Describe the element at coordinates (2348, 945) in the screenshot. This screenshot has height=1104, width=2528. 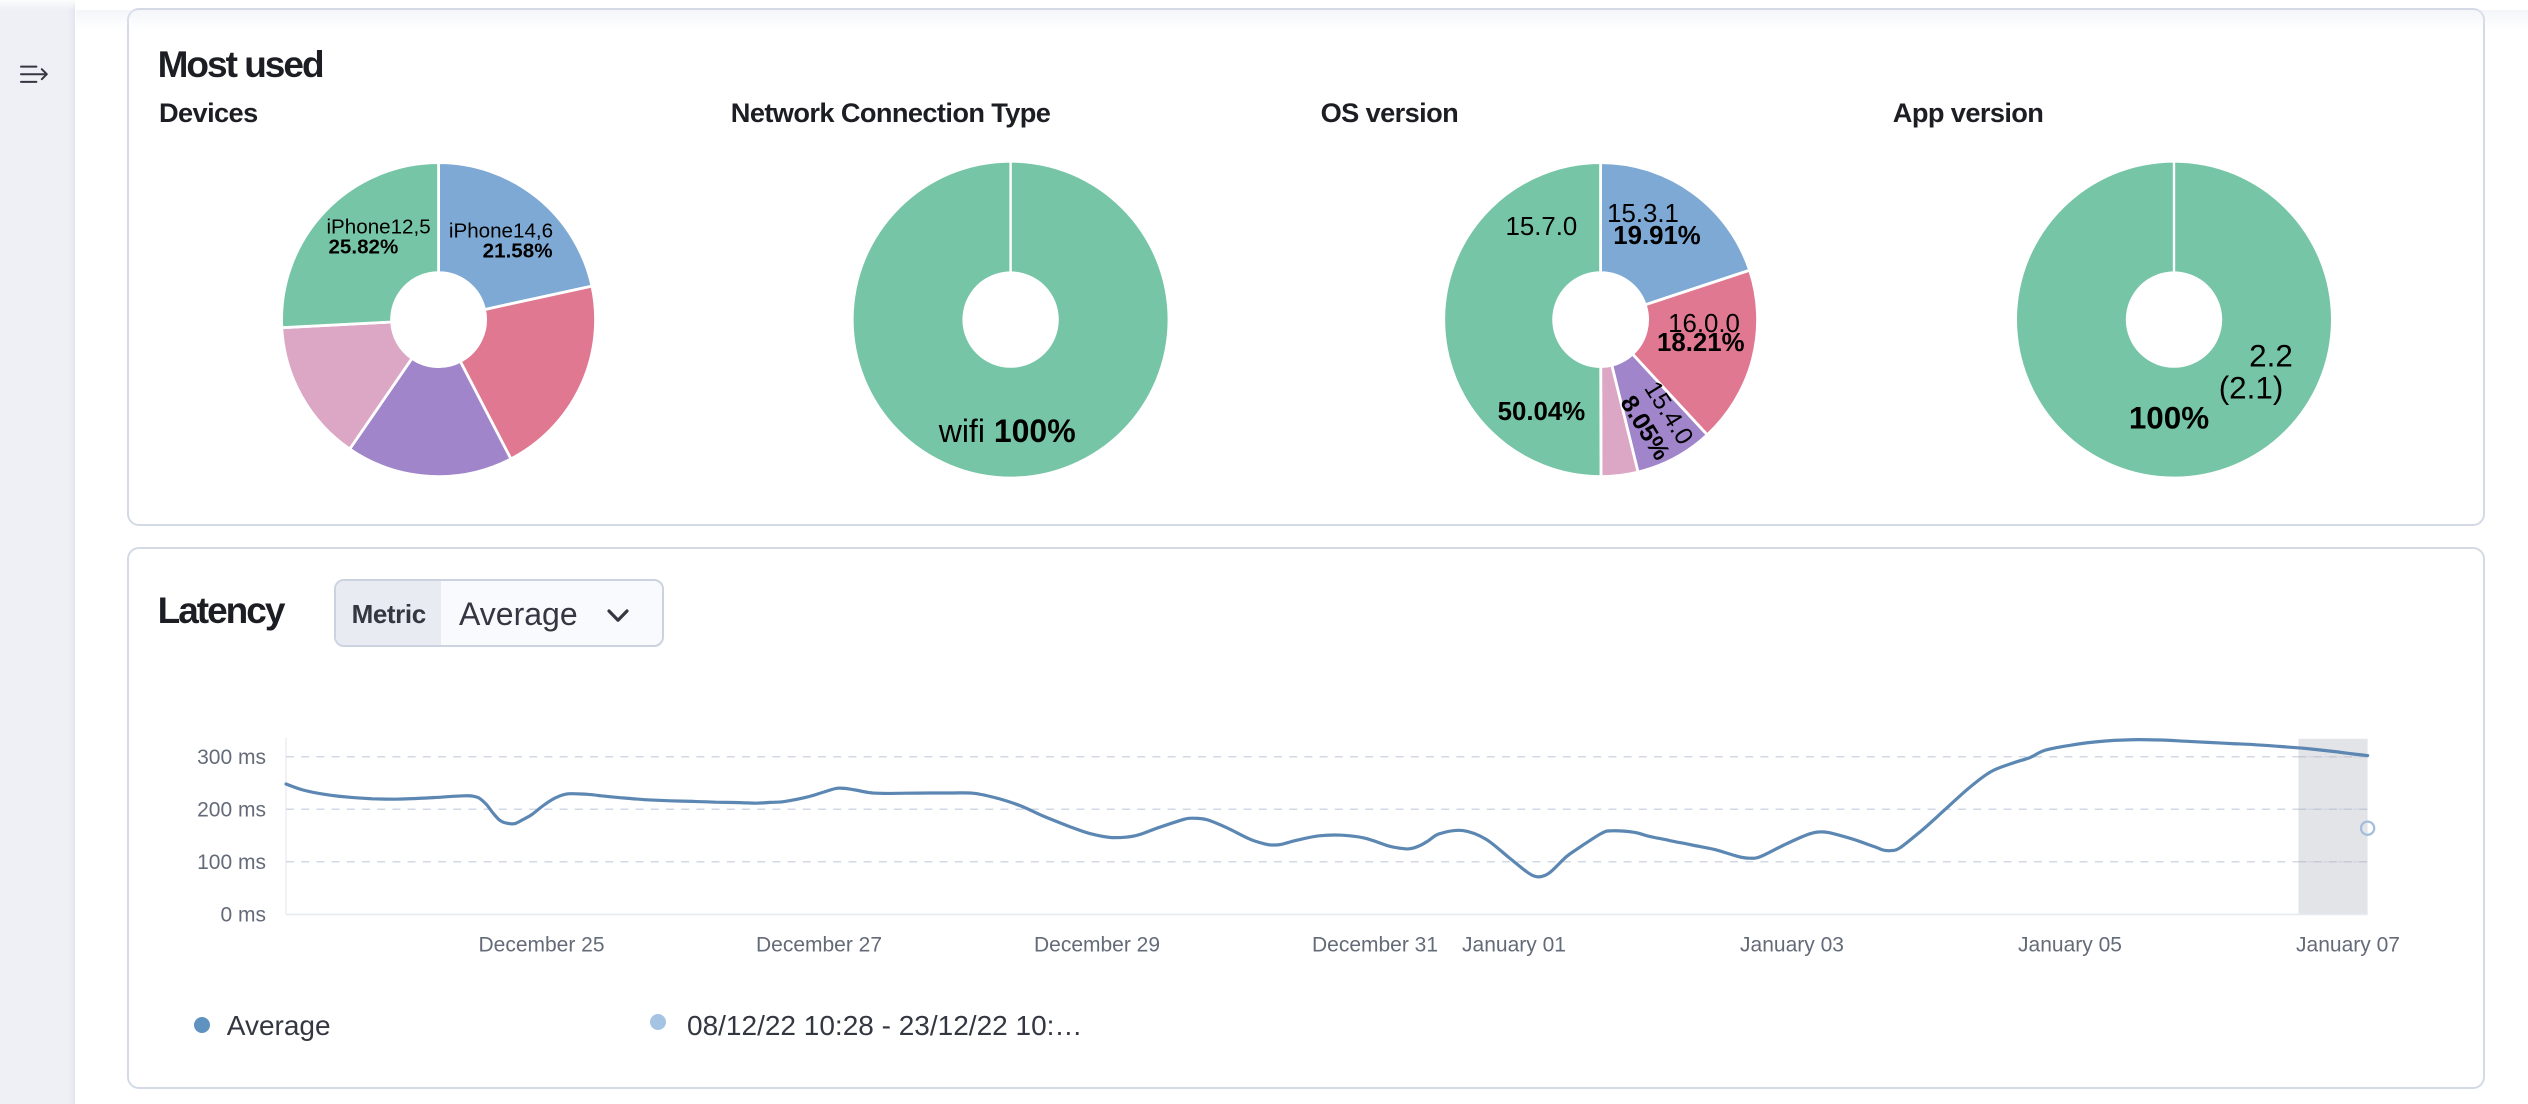
I see `svg-text: January 07` at that location.